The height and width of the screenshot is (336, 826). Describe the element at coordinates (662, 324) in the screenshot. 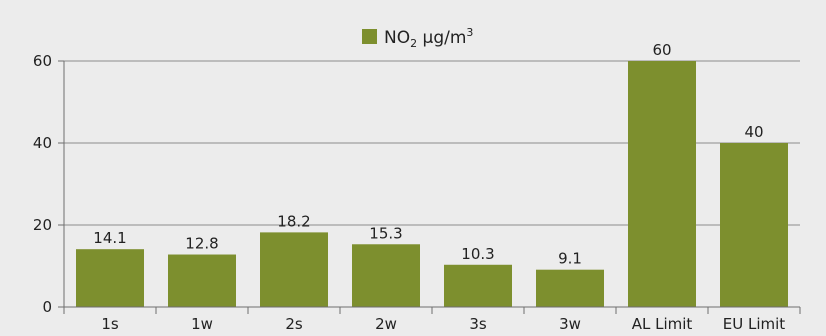

I see `x-tick-label: AL Limit` at that location.